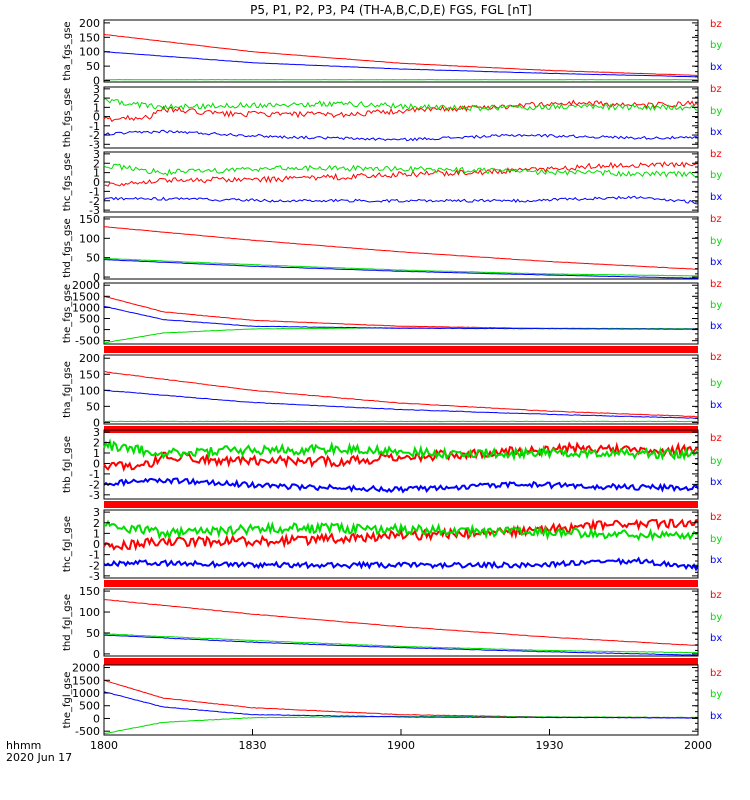 This screenshot has width=750, height=800. Describe the element at coordinates (89, 358) in the screenshot. I see `y-tick-label: 200` at that location.